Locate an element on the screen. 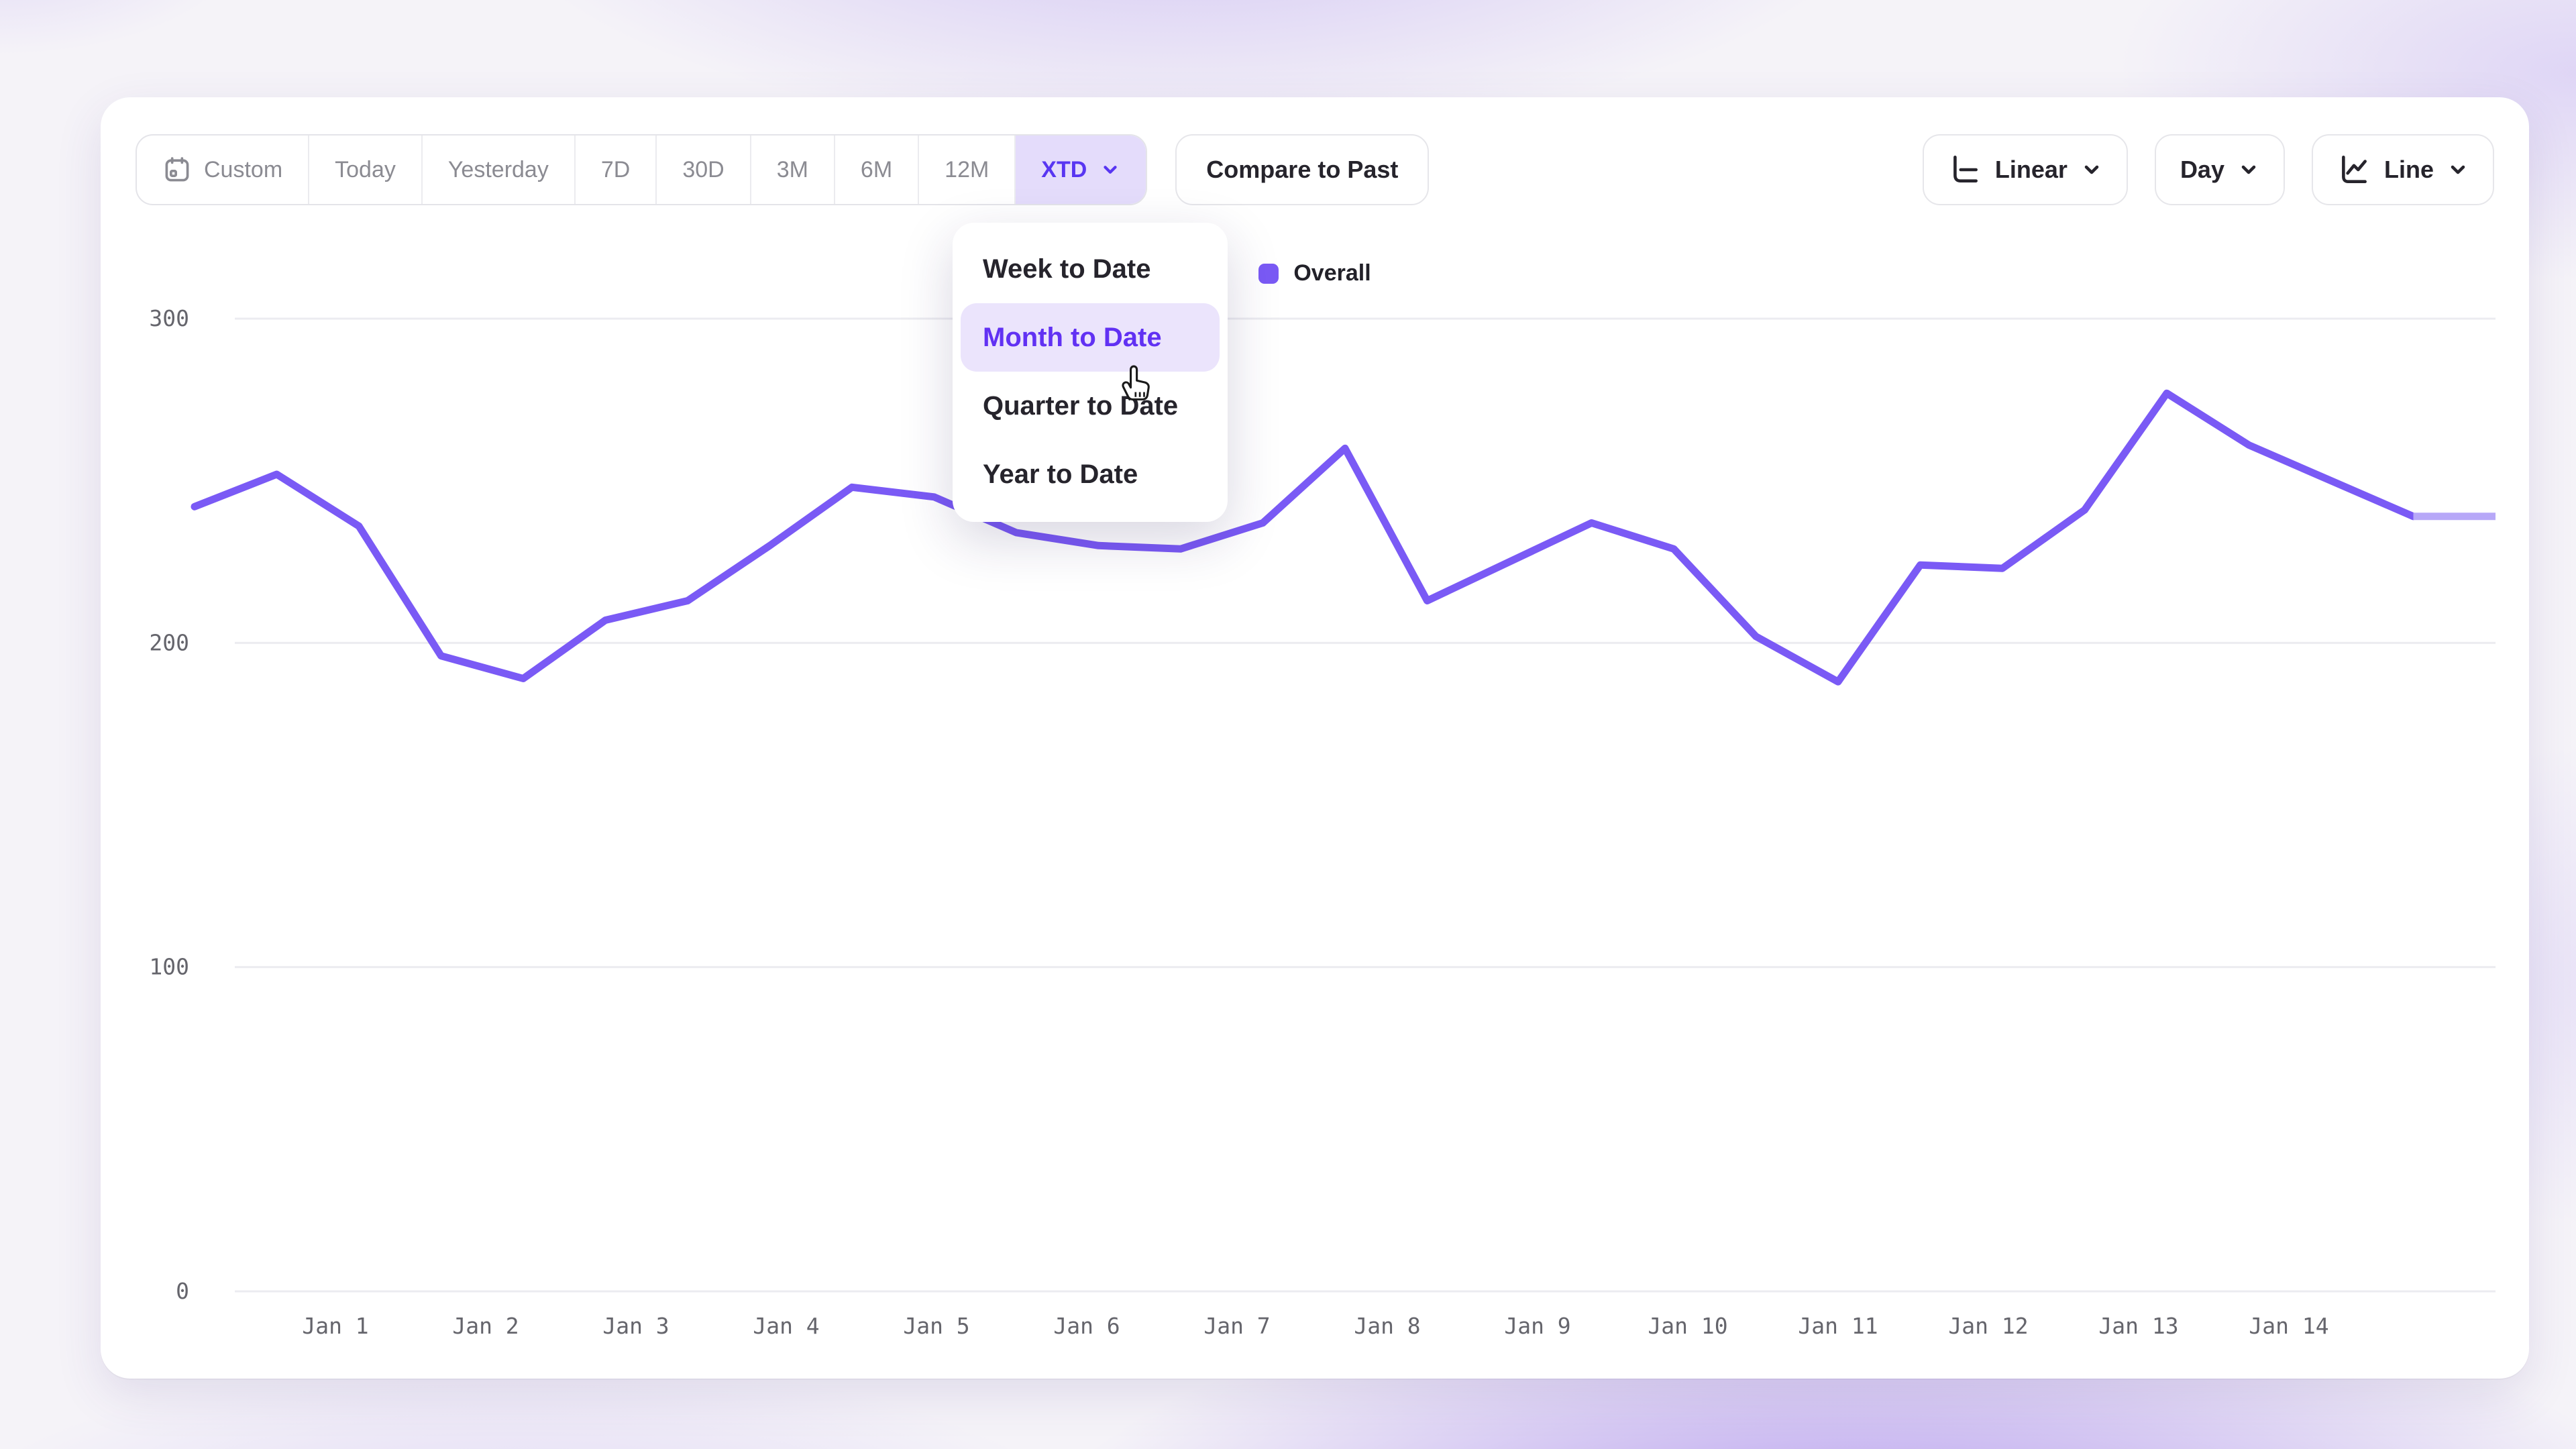  range-label: 6M is located at coordinates (876, 169).